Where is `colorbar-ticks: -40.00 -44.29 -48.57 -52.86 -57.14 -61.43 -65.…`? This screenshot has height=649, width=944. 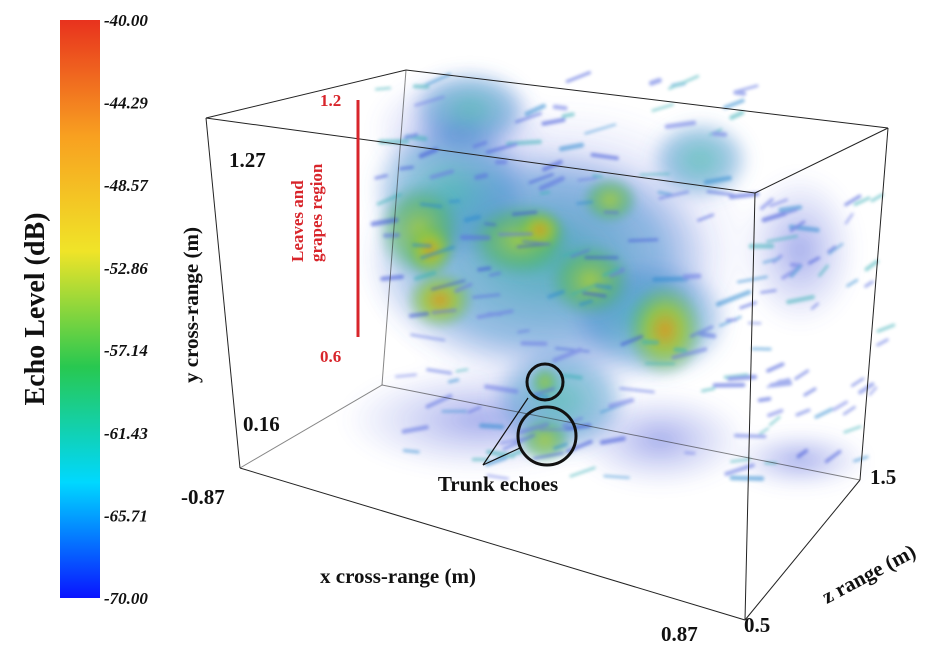 colorbar-ticks: -40.00 -44.29 -48.57 -52.86 -57.14 -61.43 -65.… is located at coordinates (126, 309).